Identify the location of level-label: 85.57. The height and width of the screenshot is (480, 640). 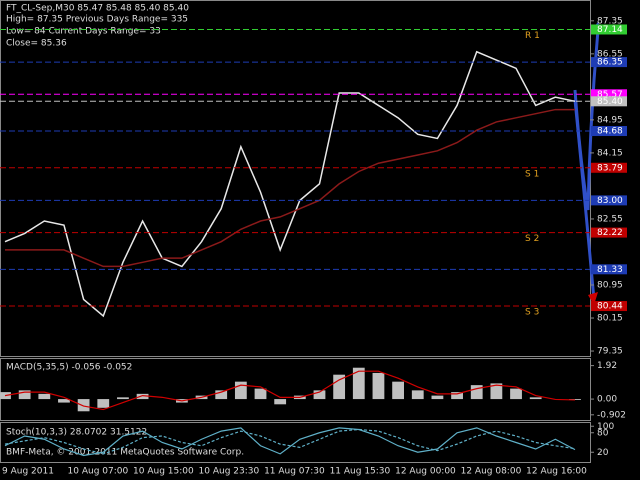
(610, 95).